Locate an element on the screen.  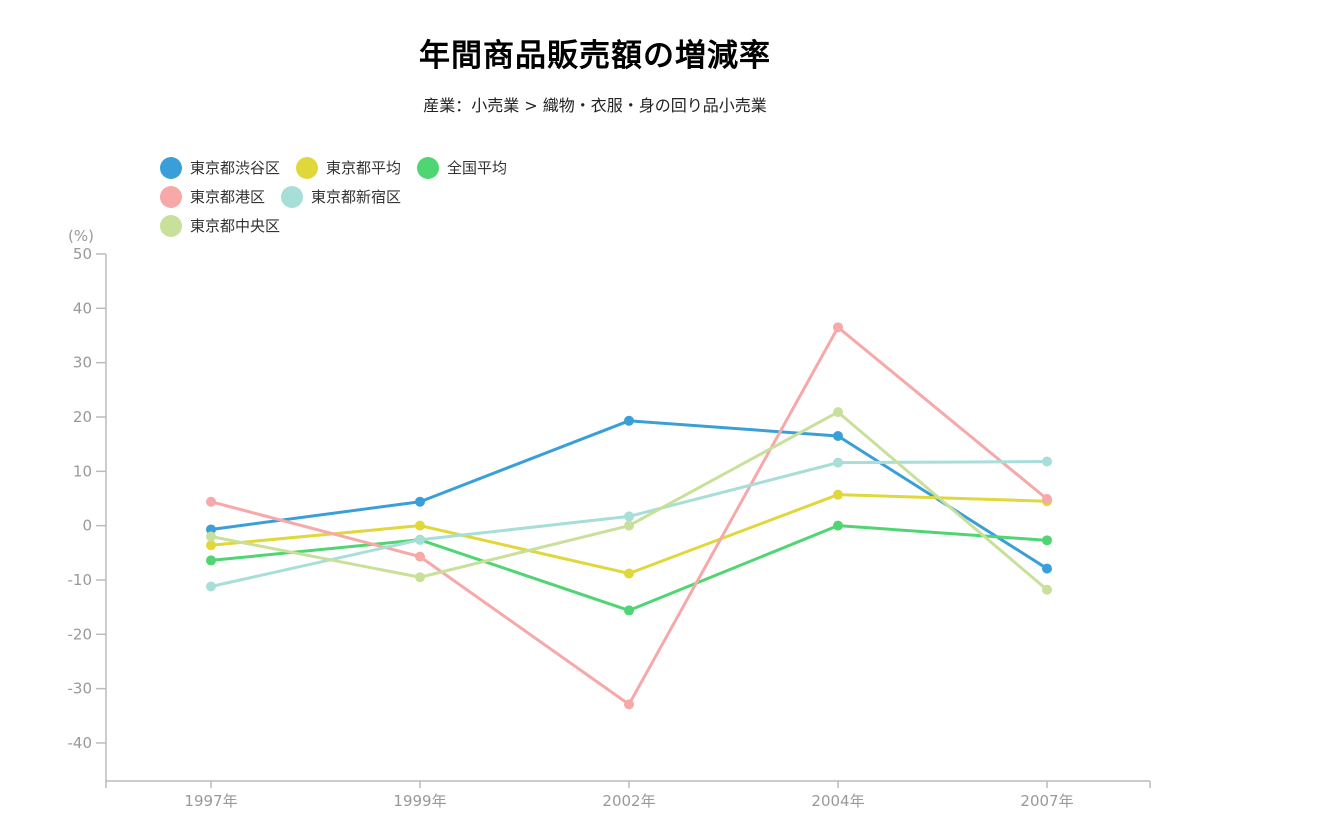
legend-row: 東京都港区 東京都新宿区 is located at coordinates (370, 196).